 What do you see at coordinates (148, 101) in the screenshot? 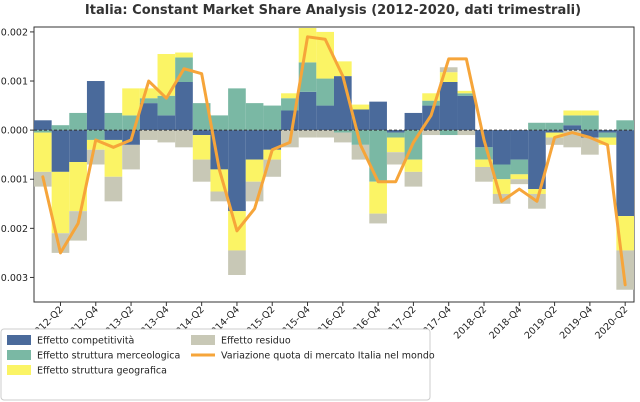
I see `bar-1-2013-Q3` at bounding box center [148, 101].